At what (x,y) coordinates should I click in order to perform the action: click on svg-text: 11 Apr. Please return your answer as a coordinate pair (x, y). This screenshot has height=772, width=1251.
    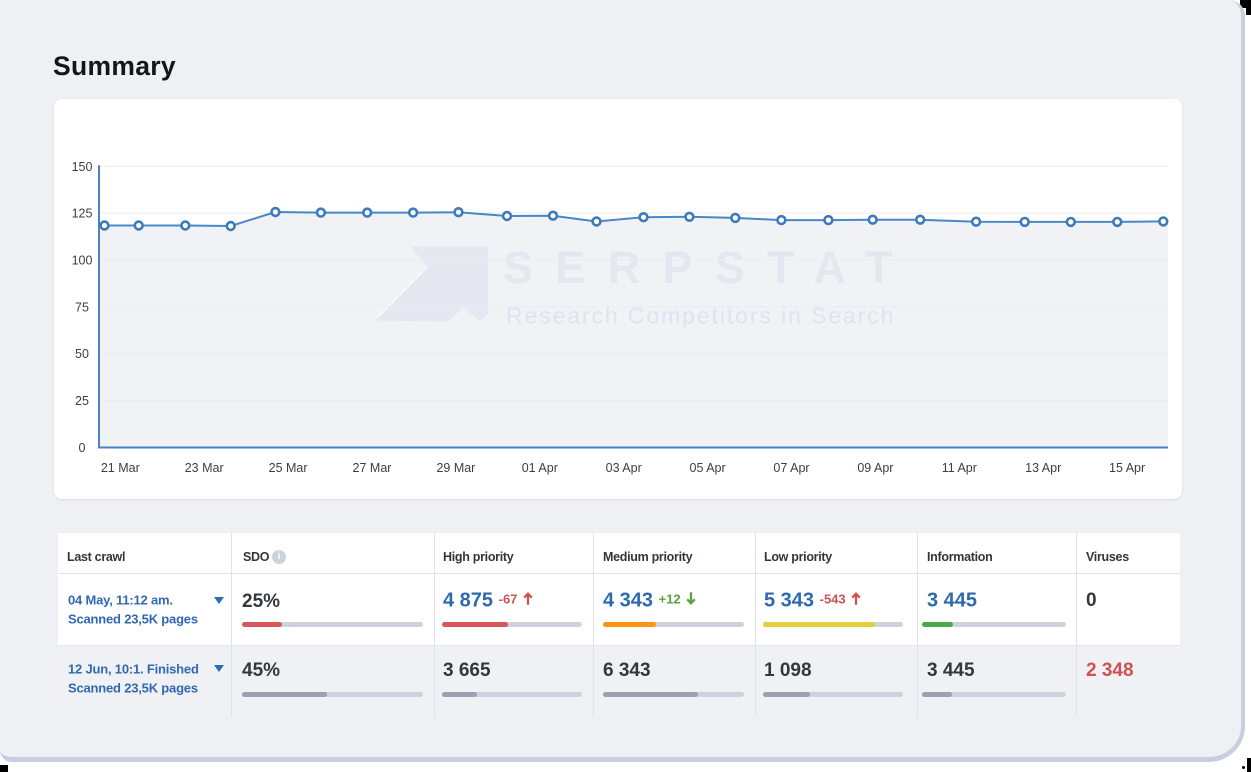
    Looking at the image, I should click on (959, 468).